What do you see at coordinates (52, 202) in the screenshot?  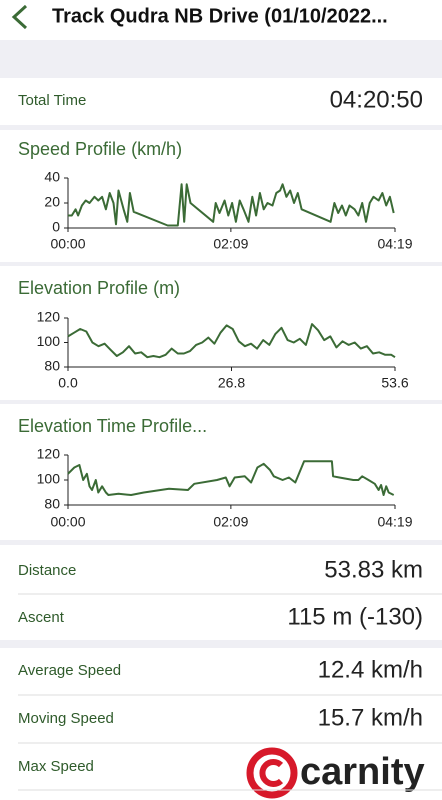 I see `y-tick-label: 20` at bounding box center [52, 202].